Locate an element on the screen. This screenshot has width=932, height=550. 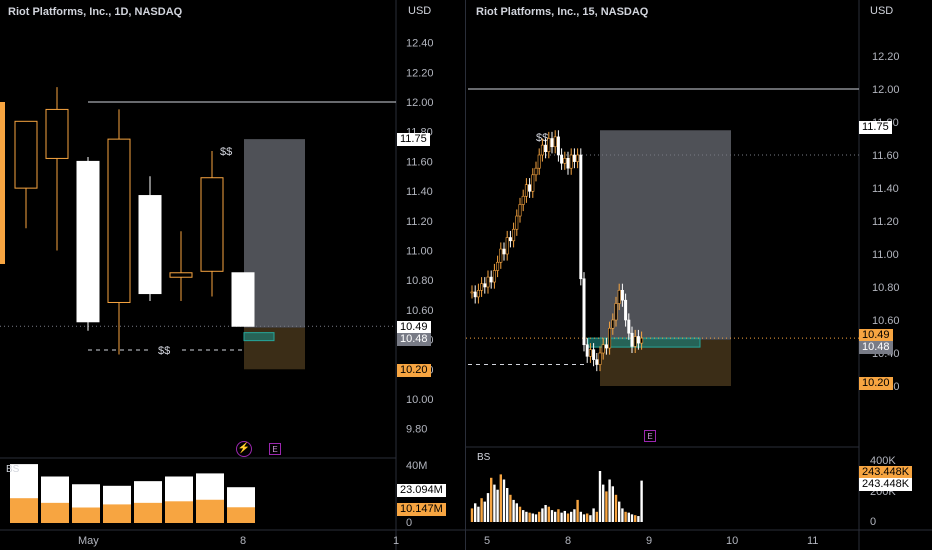
sell-volume-tag: 10.147M is located at coordinates (421, 509).